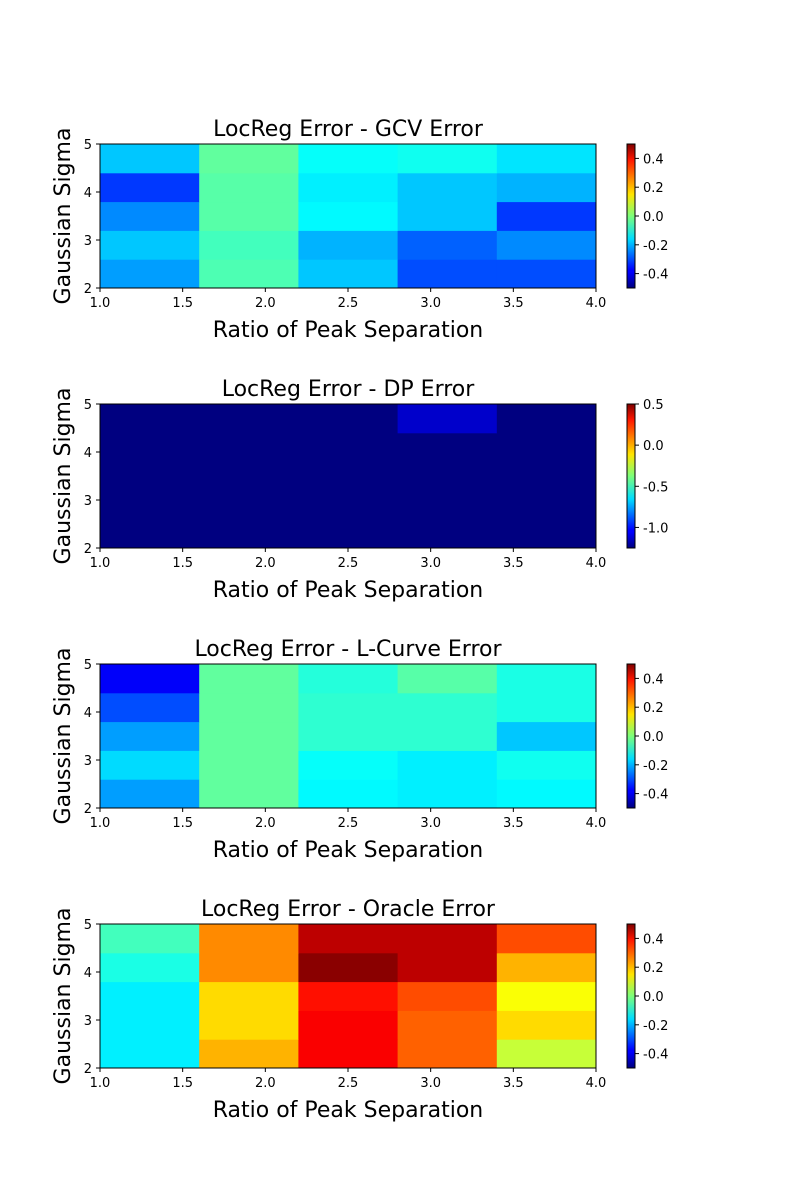 The height and width of the screenshot is (1200, 800). What do you see at coordinates (655, 795) in the screenshot?
I see `colorbar-tick-label: -0.4` at bounding box center [655, 795].